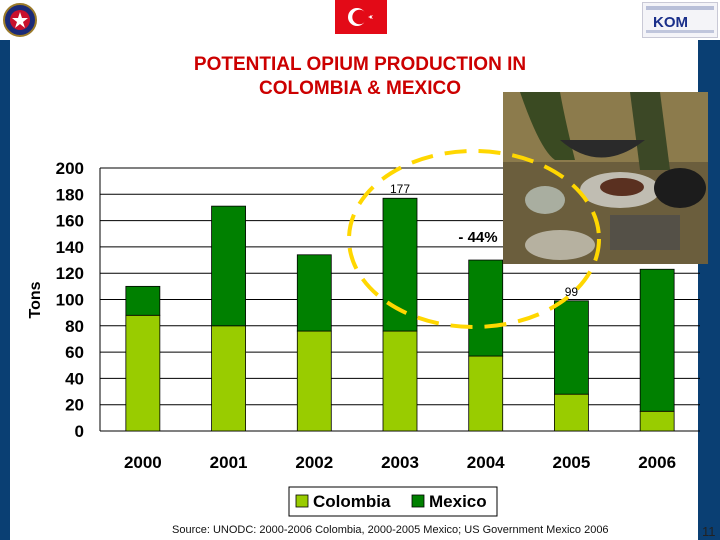 Image resolution: width=720 pixels, height=540 pixels. Describe the element at coordinates (79, 431) in the screenshot. I see `y-tick-label: 0` at that location.